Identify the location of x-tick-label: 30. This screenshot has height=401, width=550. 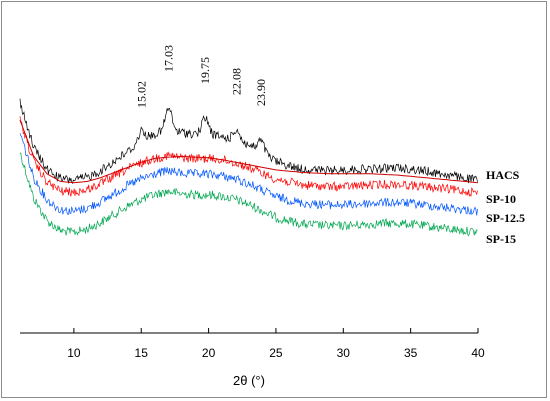
(344, 353).